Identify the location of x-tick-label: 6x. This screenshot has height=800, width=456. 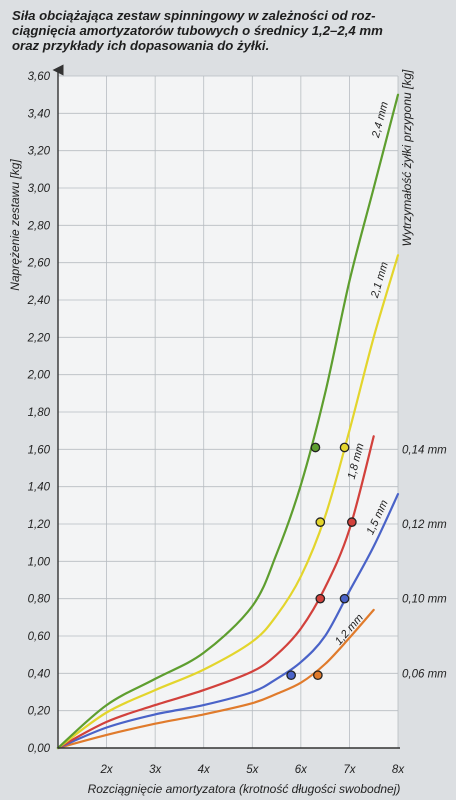
(301, 770).